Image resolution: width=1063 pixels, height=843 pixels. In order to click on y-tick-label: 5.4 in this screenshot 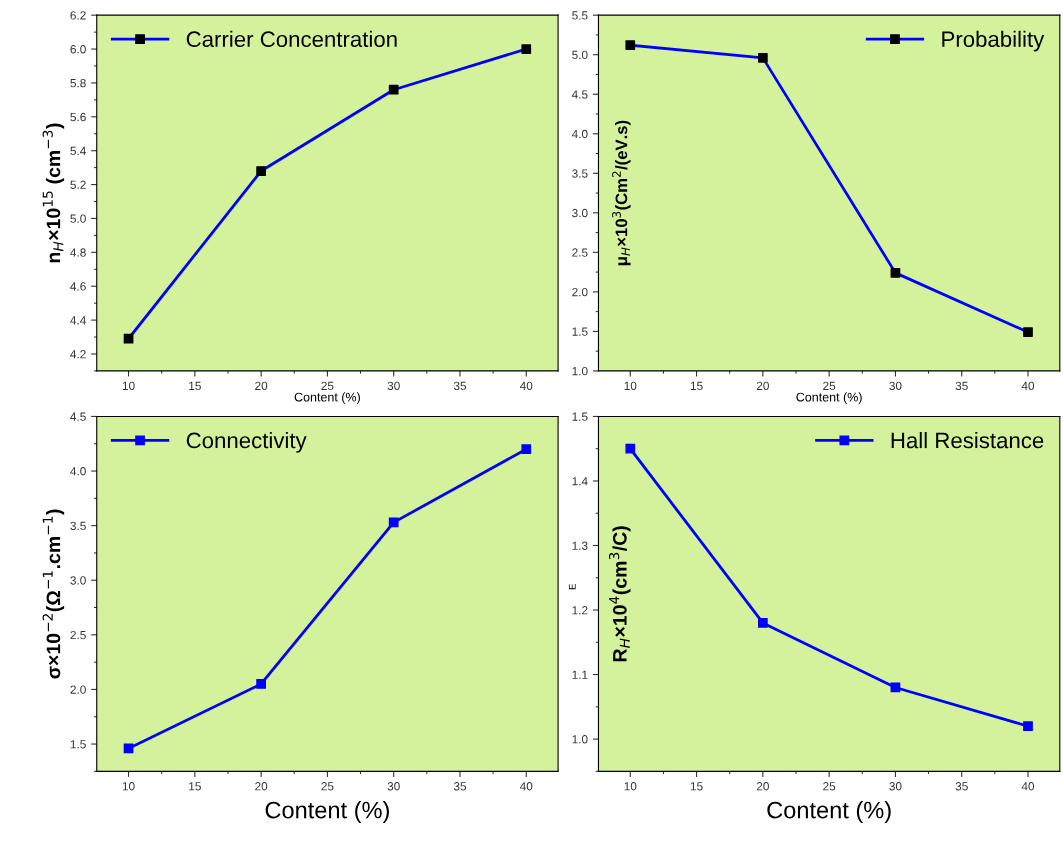, I will do `click(78, 151)`.